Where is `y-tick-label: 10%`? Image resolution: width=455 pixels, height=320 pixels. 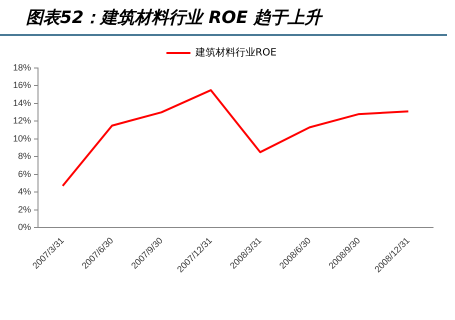
y-tick-label: 10% is located at coordinates (22, 138).